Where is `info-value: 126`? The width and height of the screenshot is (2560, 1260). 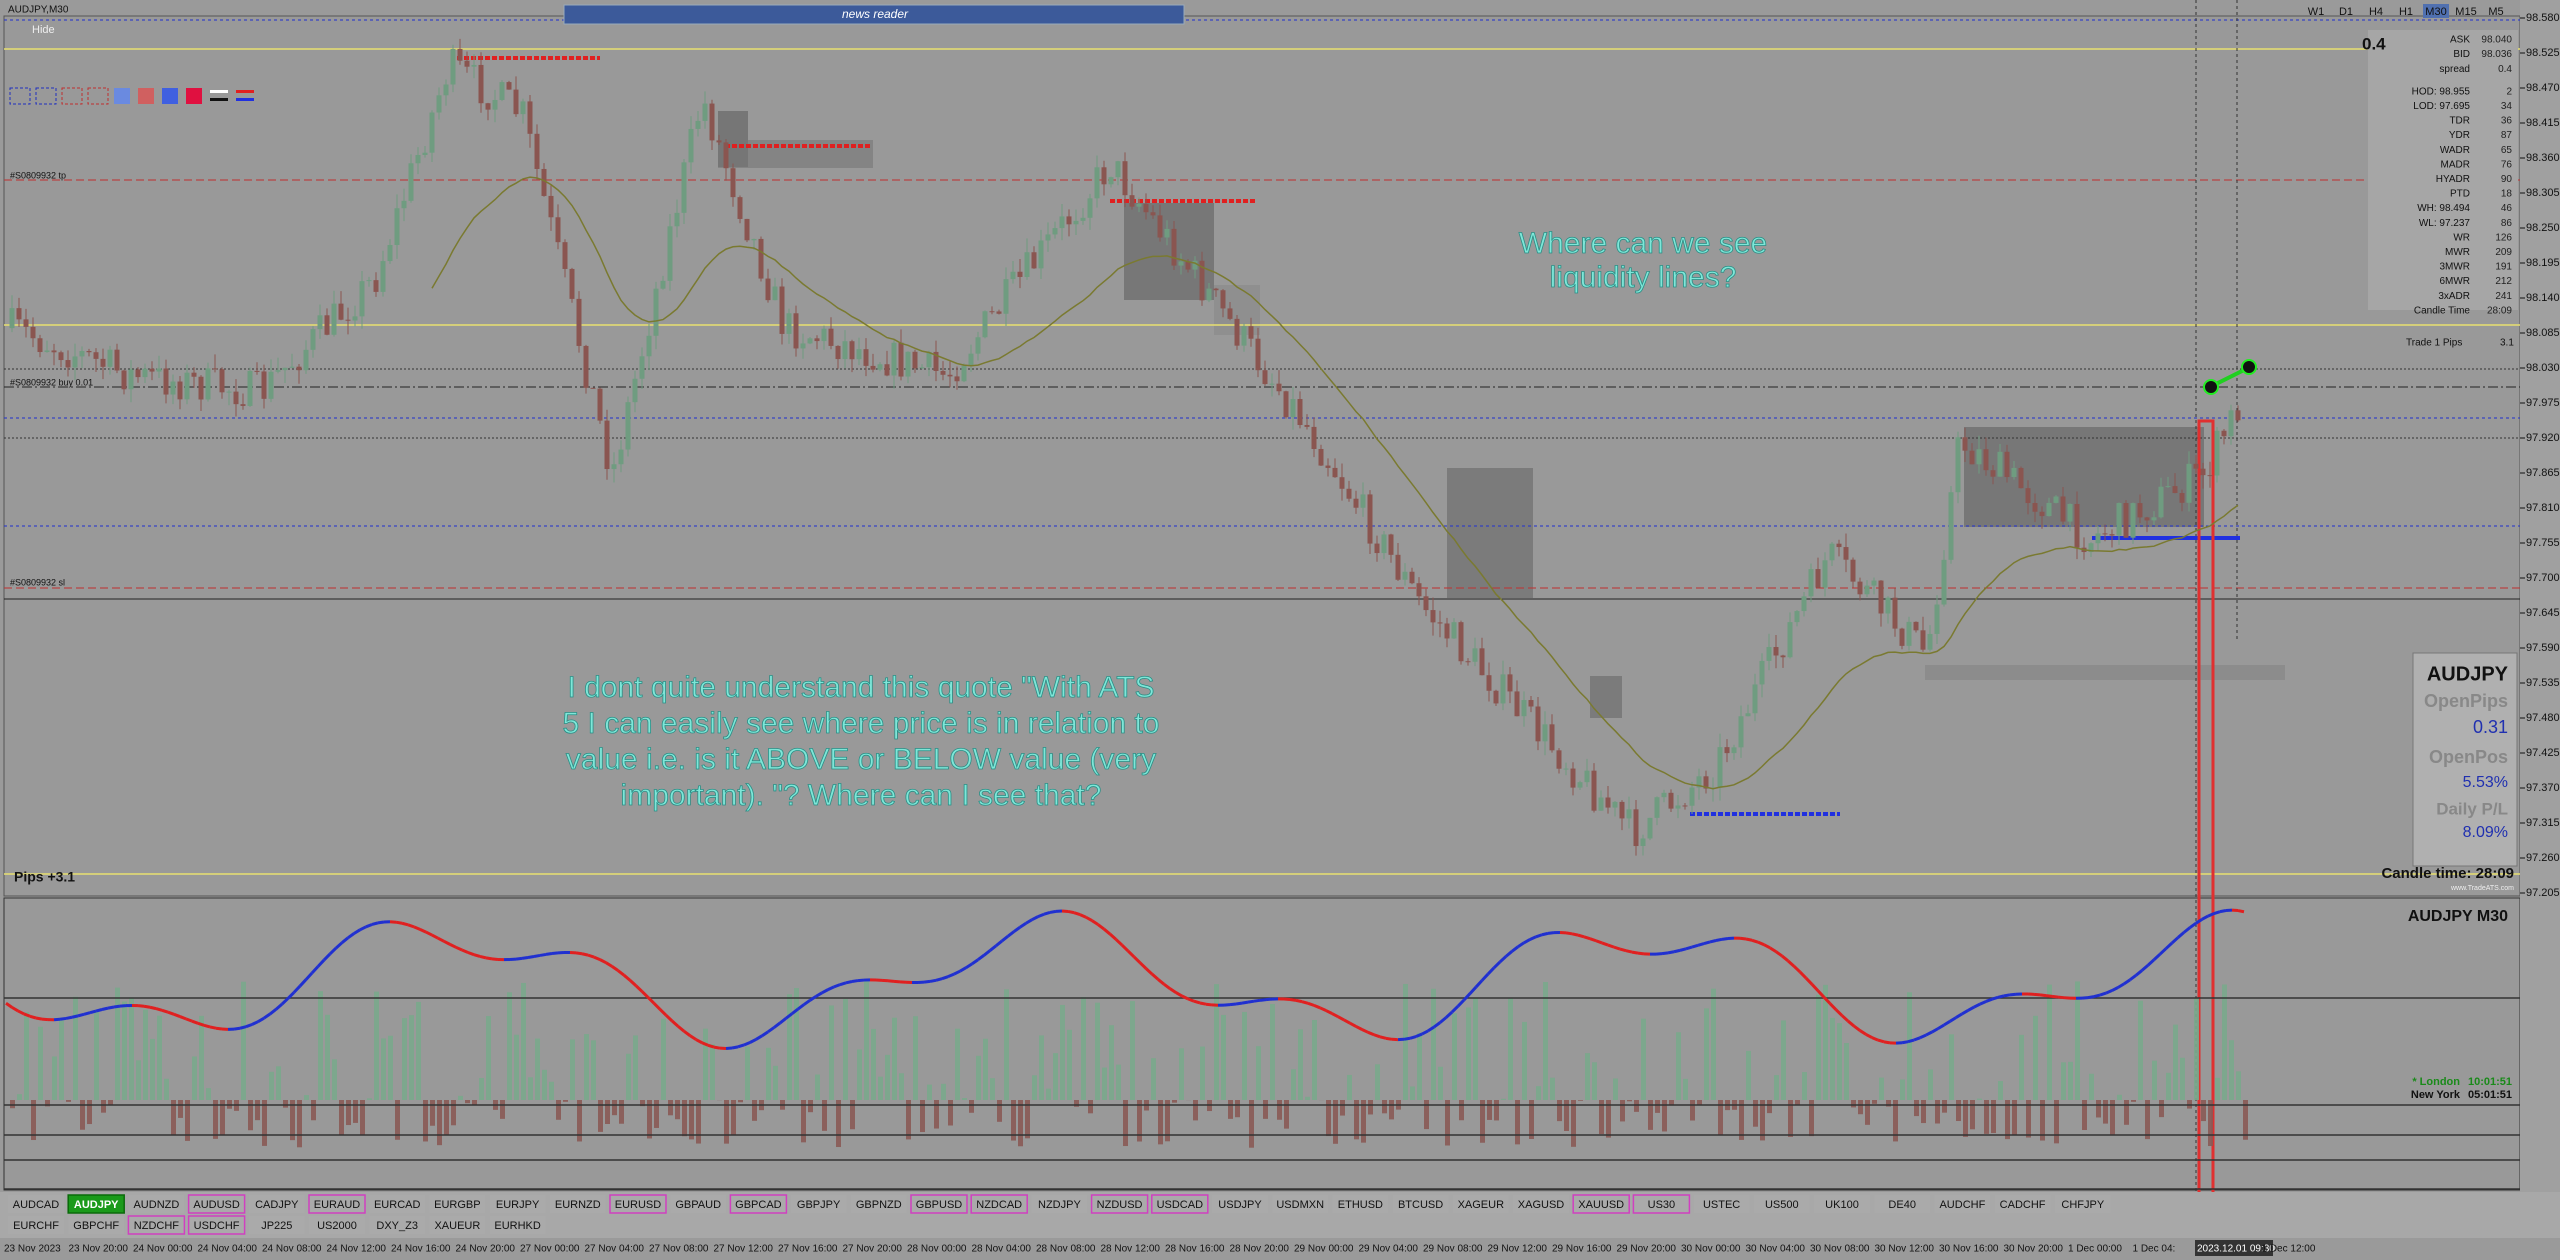 info-value: 126 is located at coordinates (2503, 237).